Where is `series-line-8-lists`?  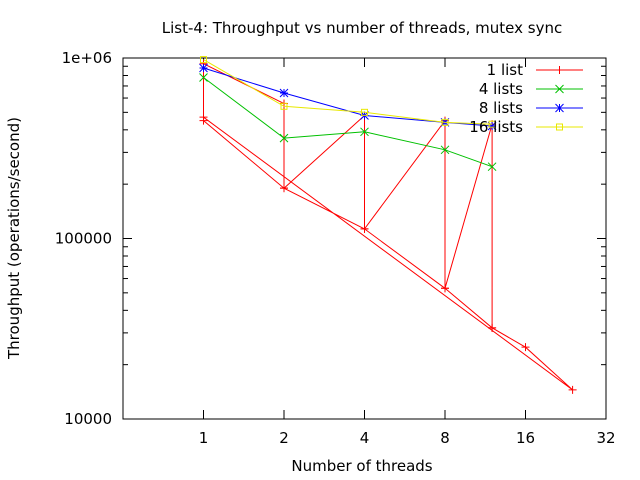 series-line-8-lists is located at coordinates (348, 97).